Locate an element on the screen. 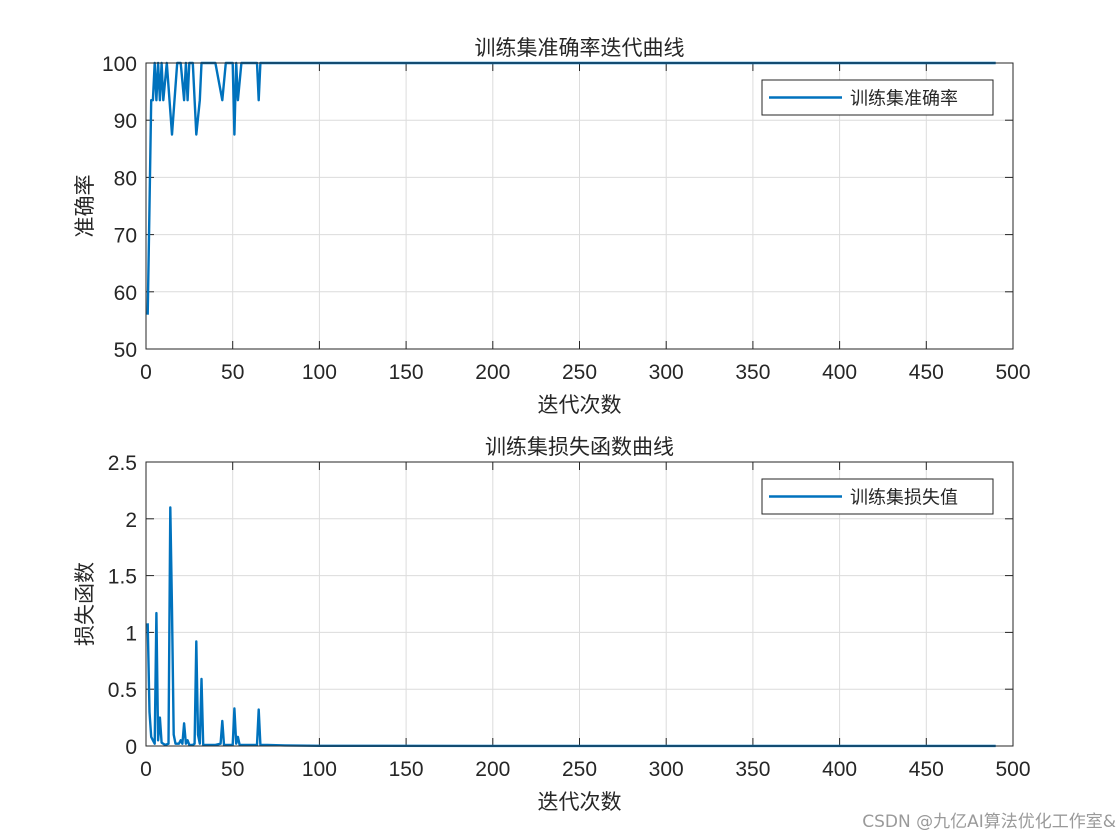 The width and height of the screenshot is (1120, 840). chart-title: 训练集准确率迭代曲线 is located at coordinates (580, 48).